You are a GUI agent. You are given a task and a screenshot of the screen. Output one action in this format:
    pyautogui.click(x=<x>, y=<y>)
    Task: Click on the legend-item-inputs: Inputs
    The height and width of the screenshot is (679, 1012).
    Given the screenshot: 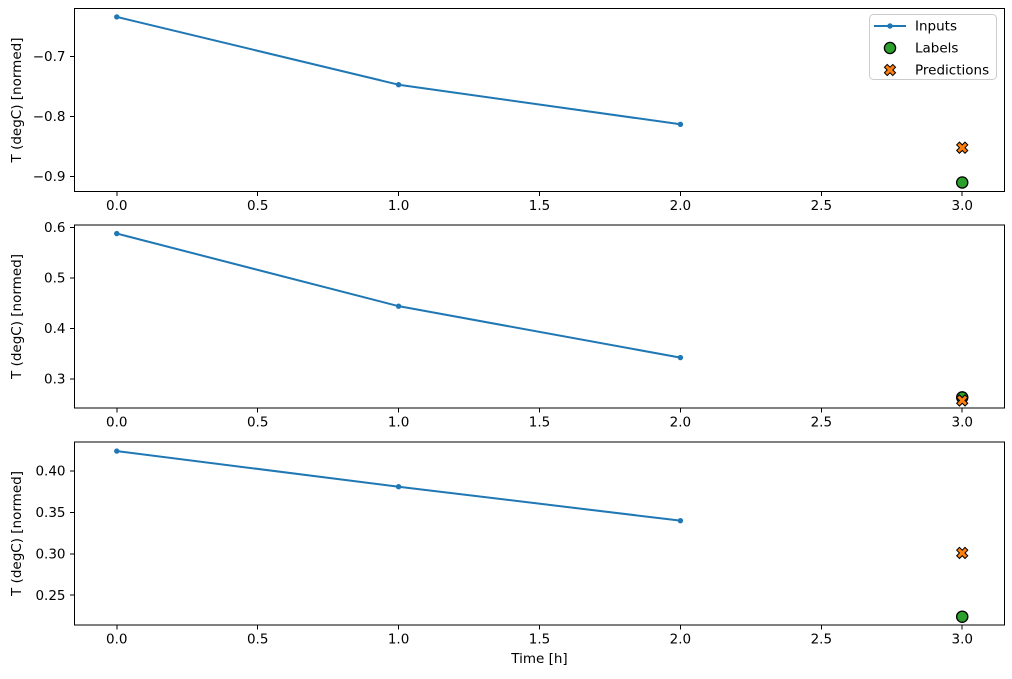 What is the action you would take?
    pyautogui.click(x=915, y=27)
    